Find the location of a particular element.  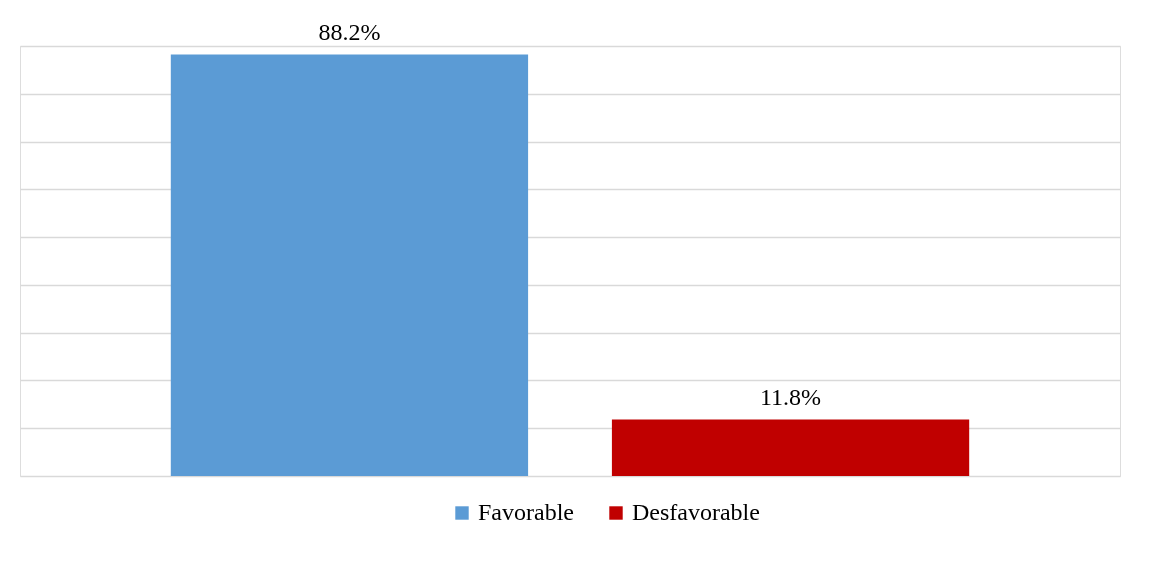

legend-label: Favorable is located at coordinates (526, 512).